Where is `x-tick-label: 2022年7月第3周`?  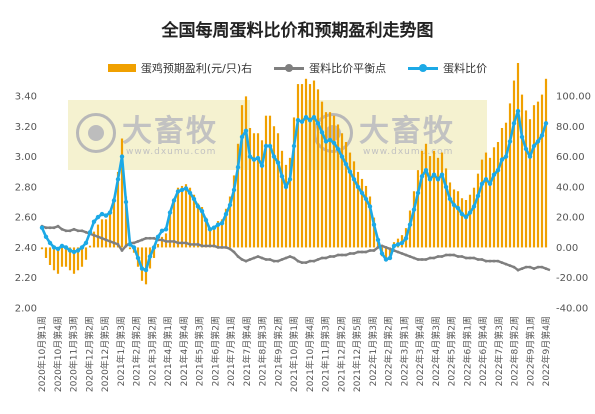
x-tick-label: 2022年7月第3周 is located at coordinates (499, 351).